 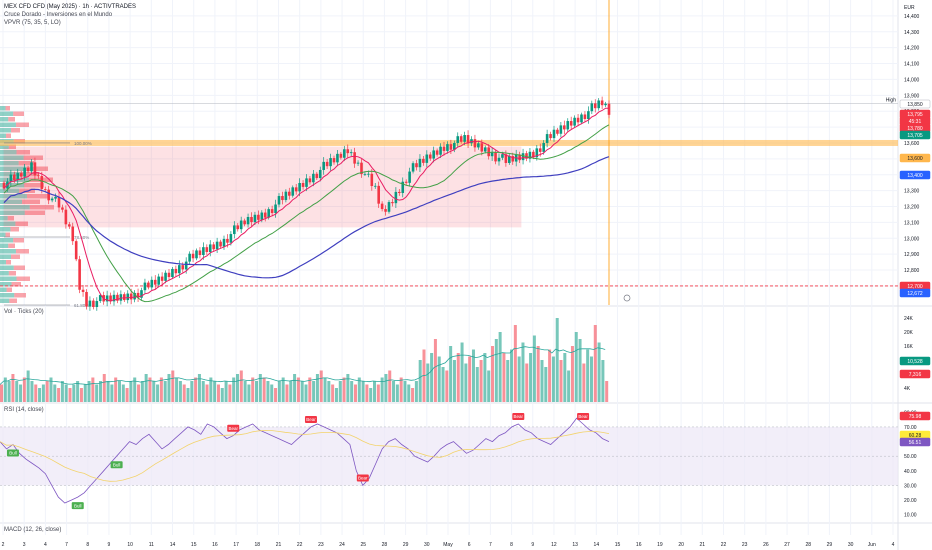 I want to click on volume-badge-text: 10,528, so click(x=915, y=362).